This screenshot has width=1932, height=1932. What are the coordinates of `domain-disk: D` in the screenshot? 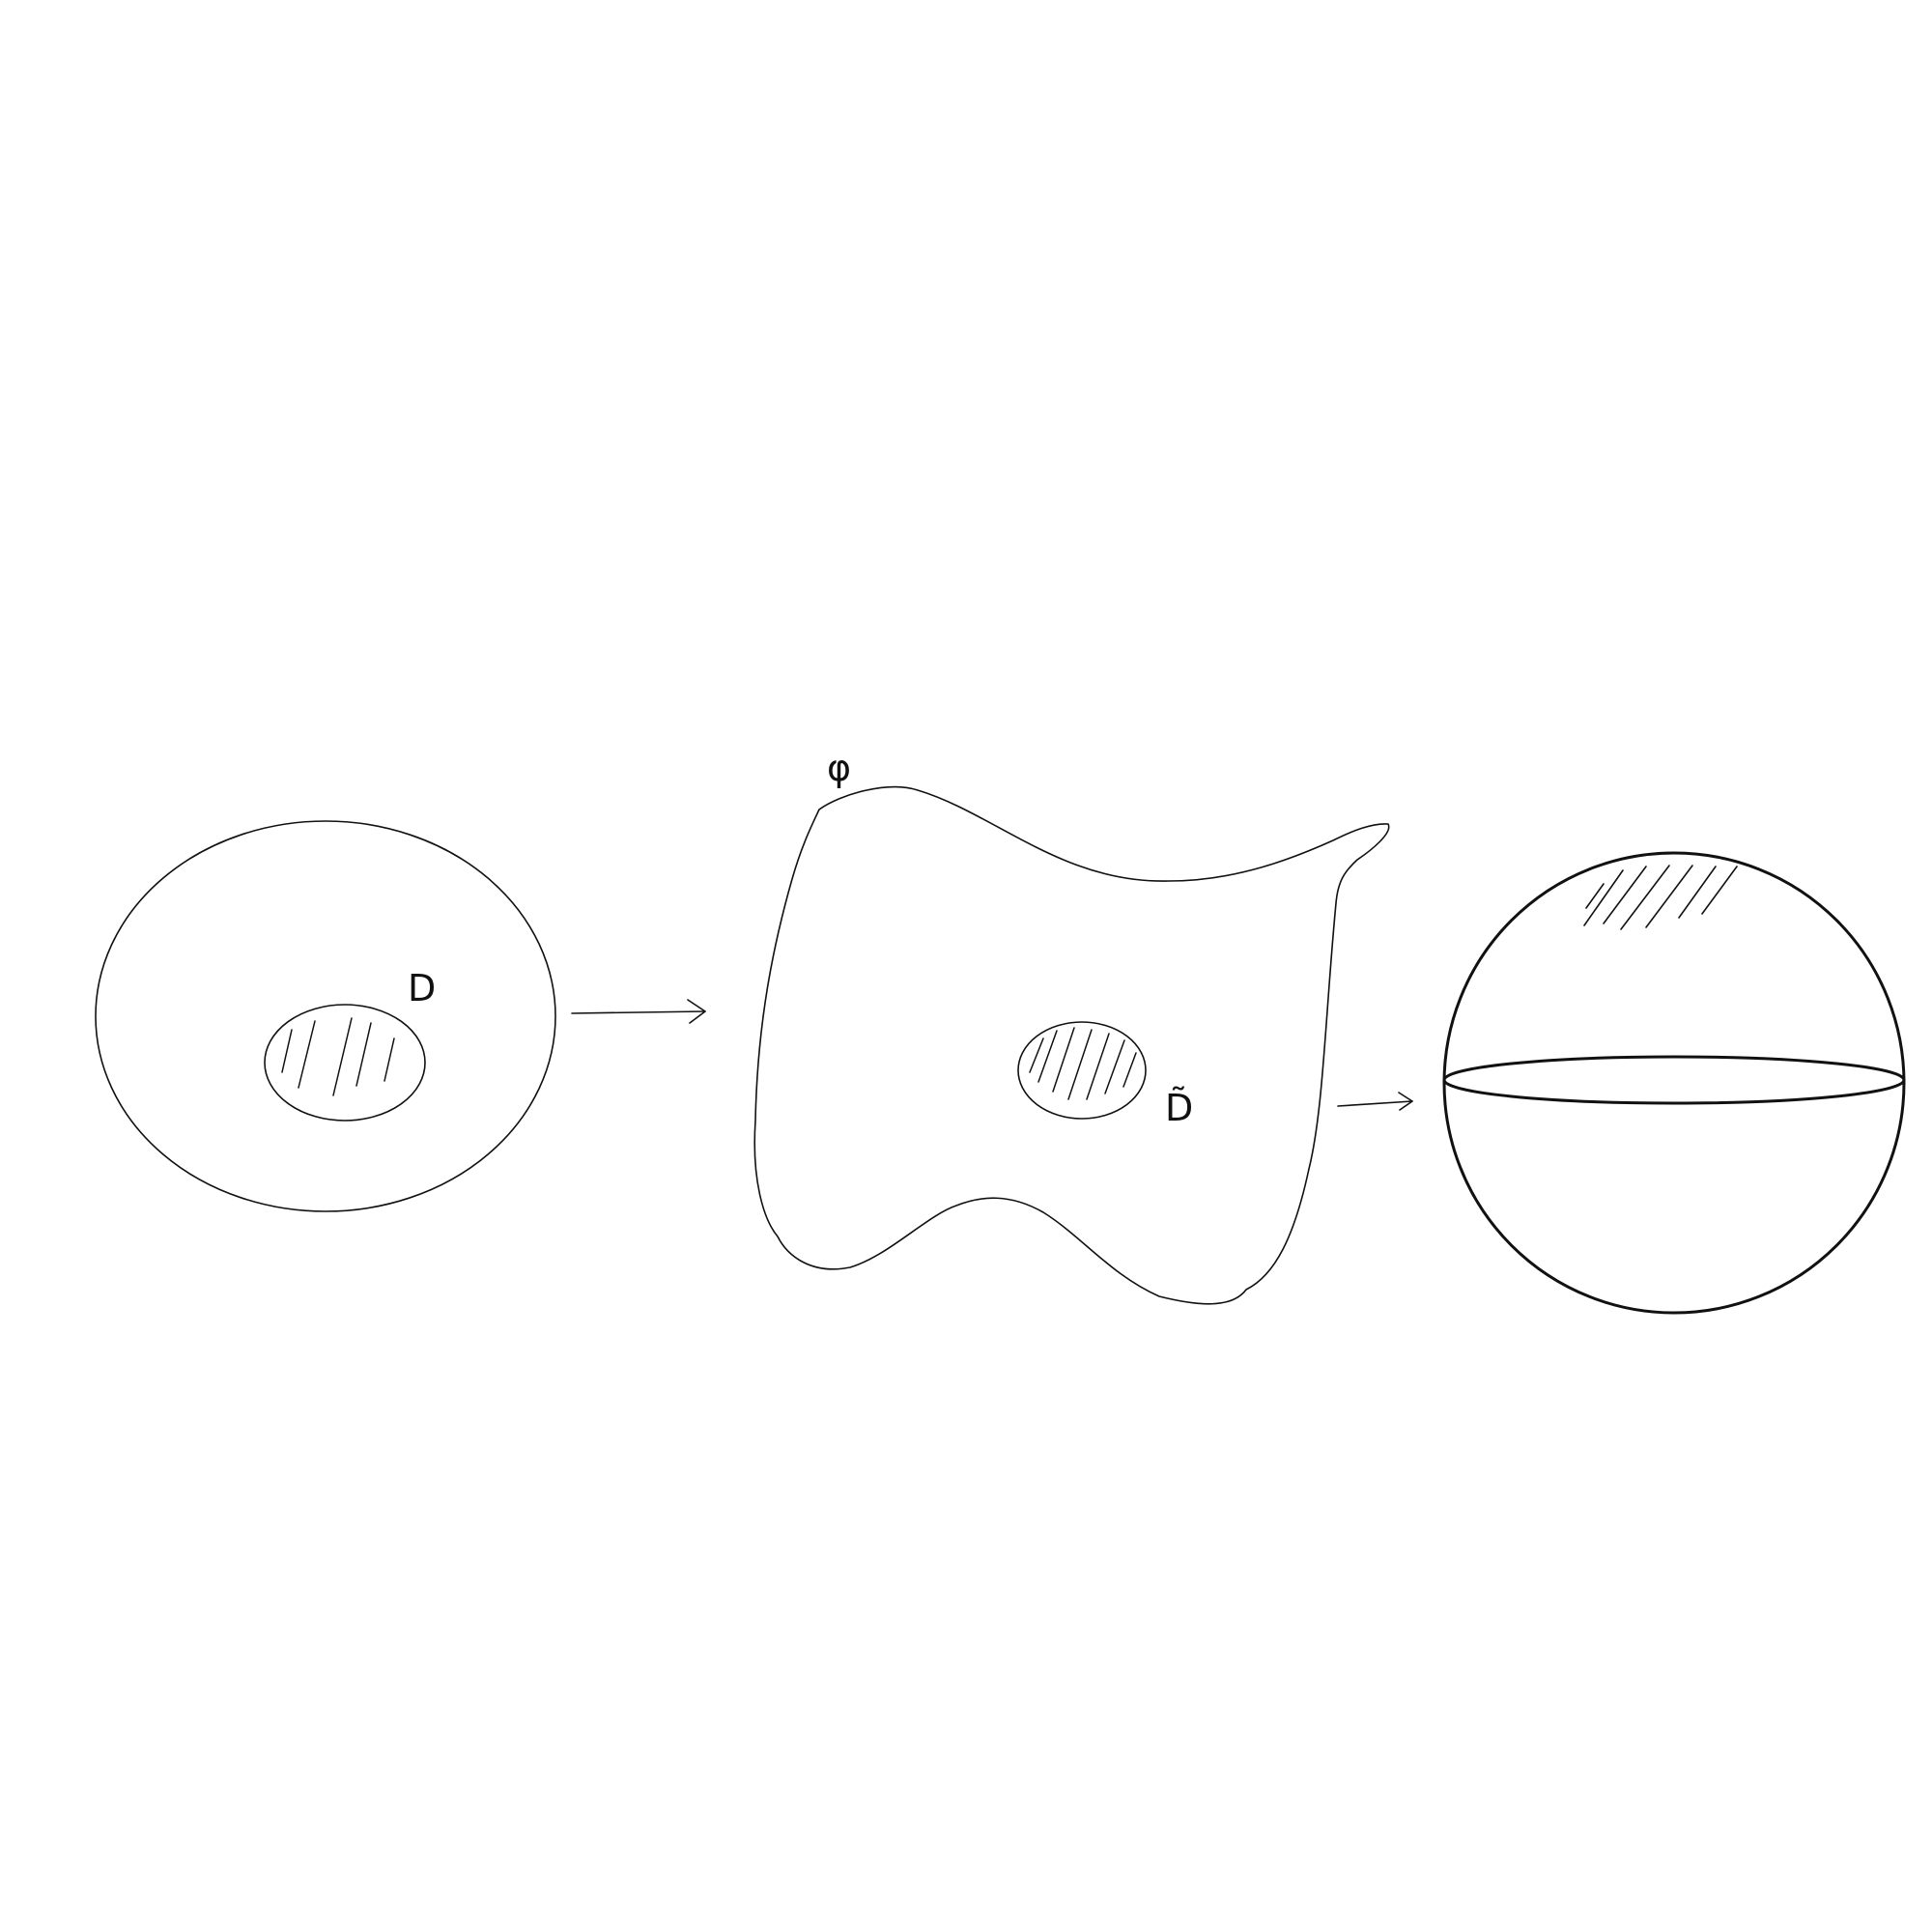 It's located at (325, 1016).